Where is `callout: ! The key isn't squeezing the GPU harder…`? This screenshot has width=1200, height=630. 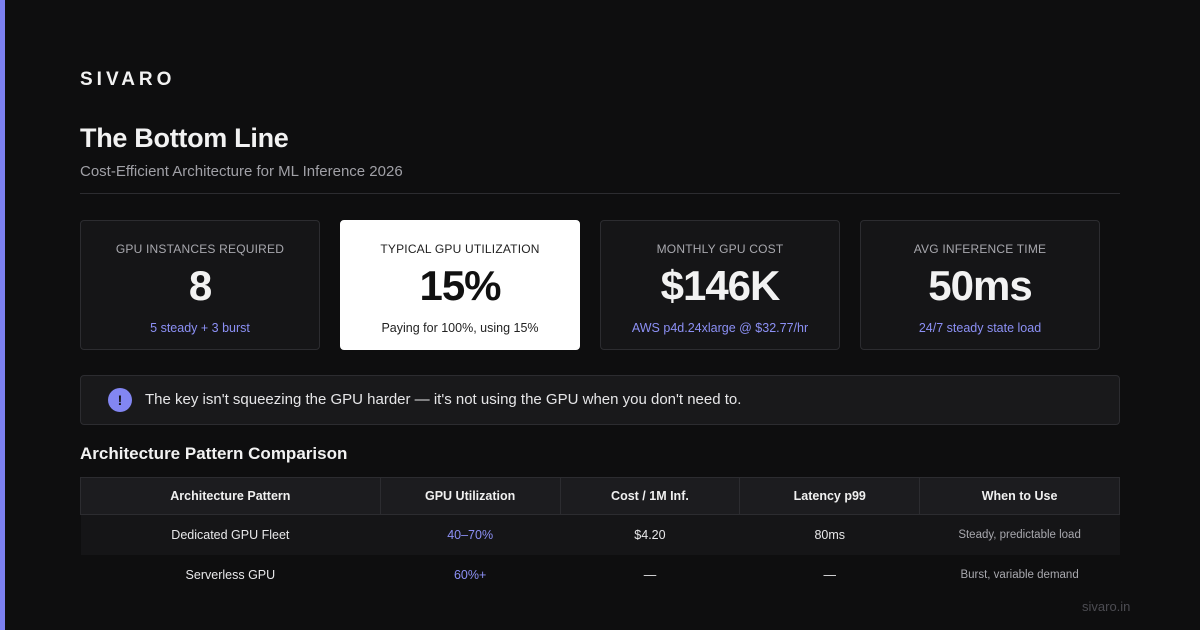 callout: ! The key isn't squeezing the GPU harder… is located at coordinates (600, 400).